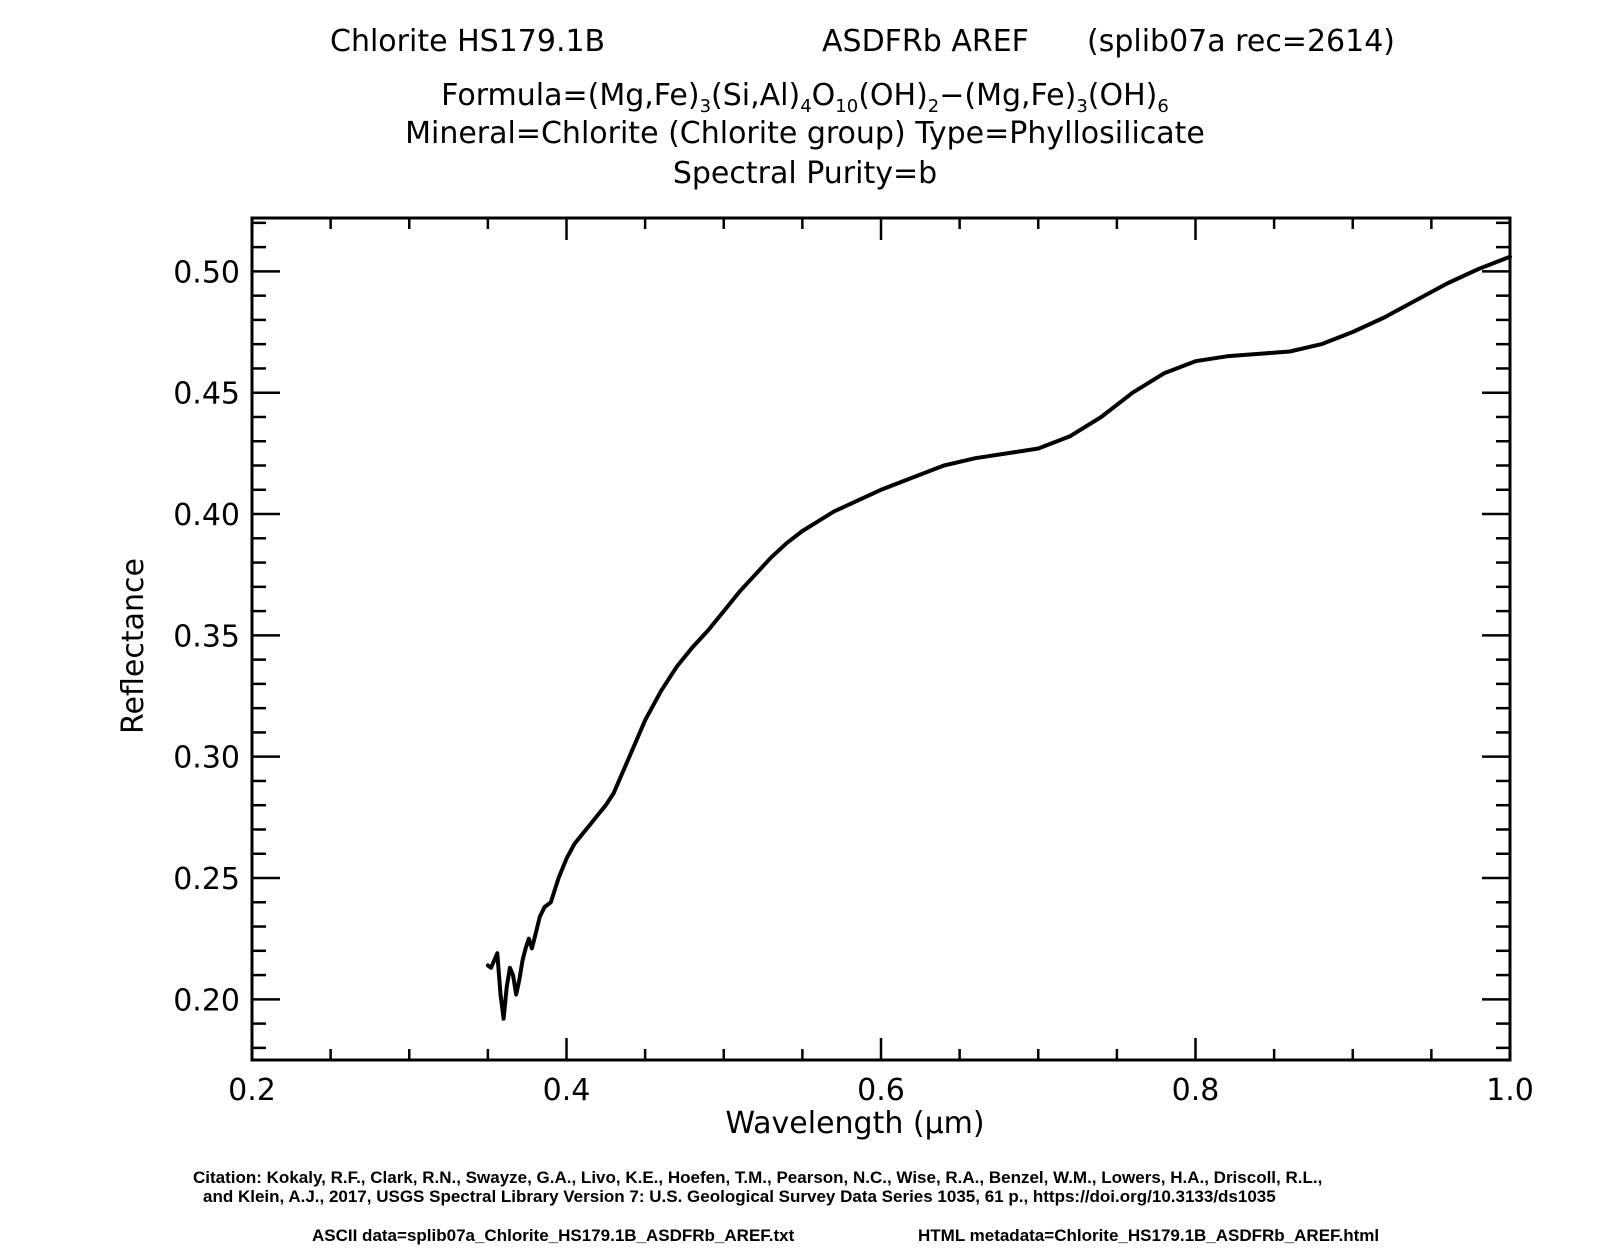  I want to click on purity-line: Spectral Purity=b, so click(805, 173).